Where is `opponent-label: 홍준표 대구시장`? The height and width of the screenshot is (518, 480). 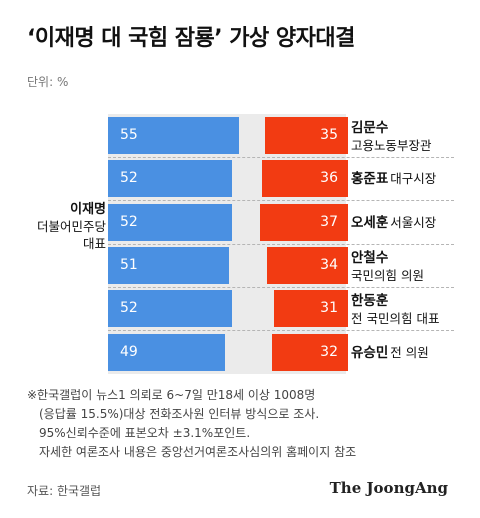 opponent-label: 홍준표 대구시장 is located at coordinates (413, 179).